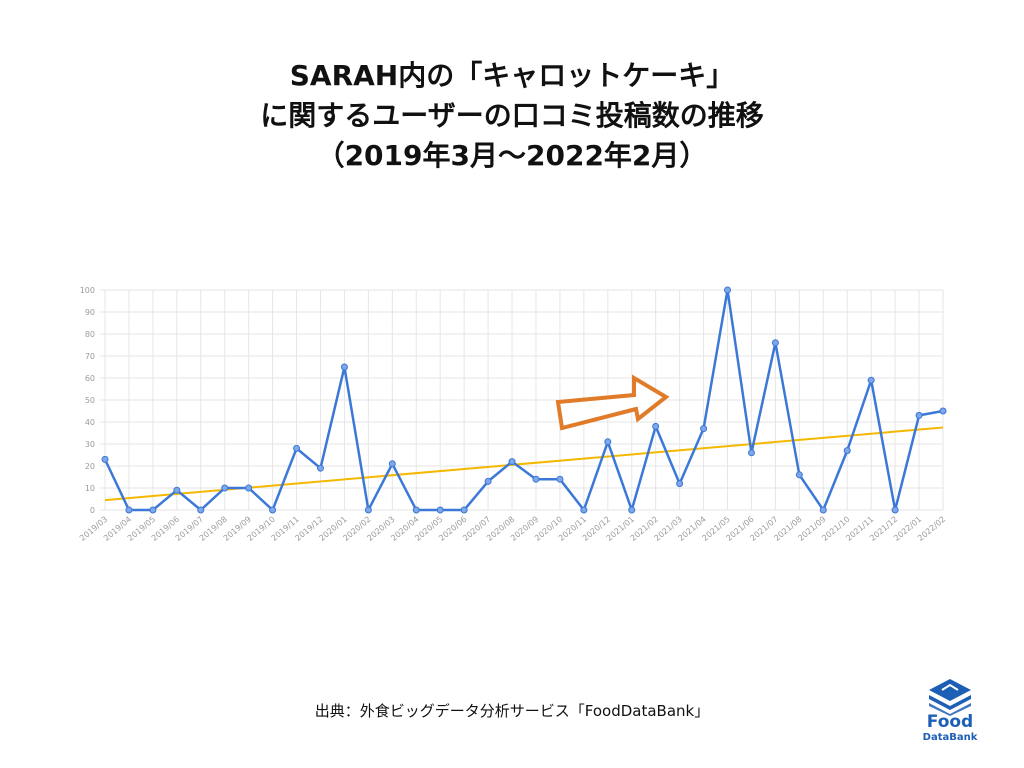  What do you see at coordinates (512, 155) in the screenshot?
I see `title-line-3: （2019年3月〜2022年2月）` at bounding box center [512, 155].